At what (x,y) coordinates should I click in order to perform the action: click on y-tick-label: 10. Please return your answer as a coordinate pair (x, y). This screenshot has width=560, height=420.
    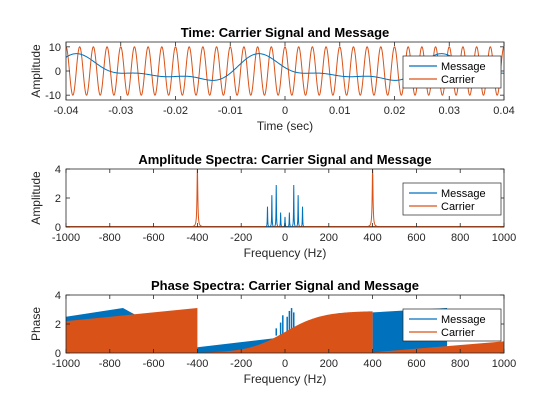
    Looking at the image, I should click on (55, 48).